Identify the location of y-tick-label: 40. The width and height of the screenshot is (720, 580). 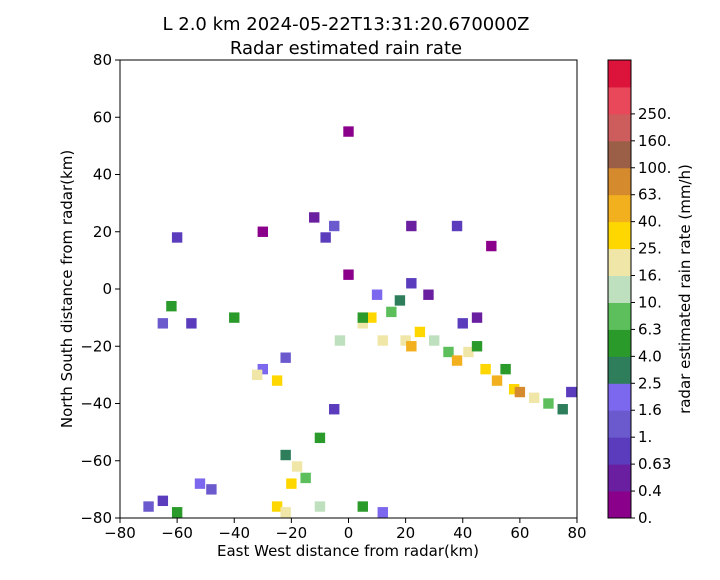
(102, 175).